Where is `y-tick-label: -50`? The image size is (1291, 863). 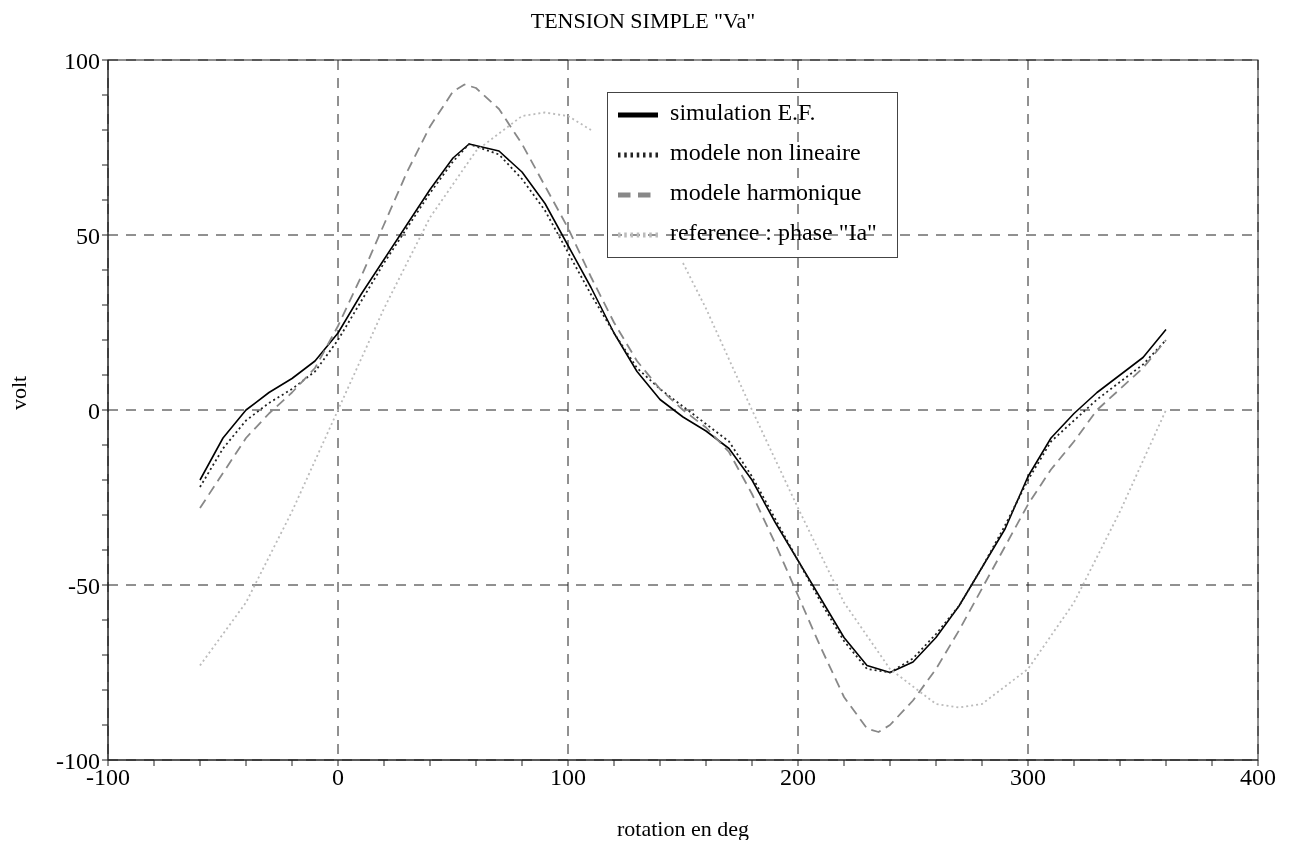
y-tick-label: -50 is located at coordinates (84, 585).